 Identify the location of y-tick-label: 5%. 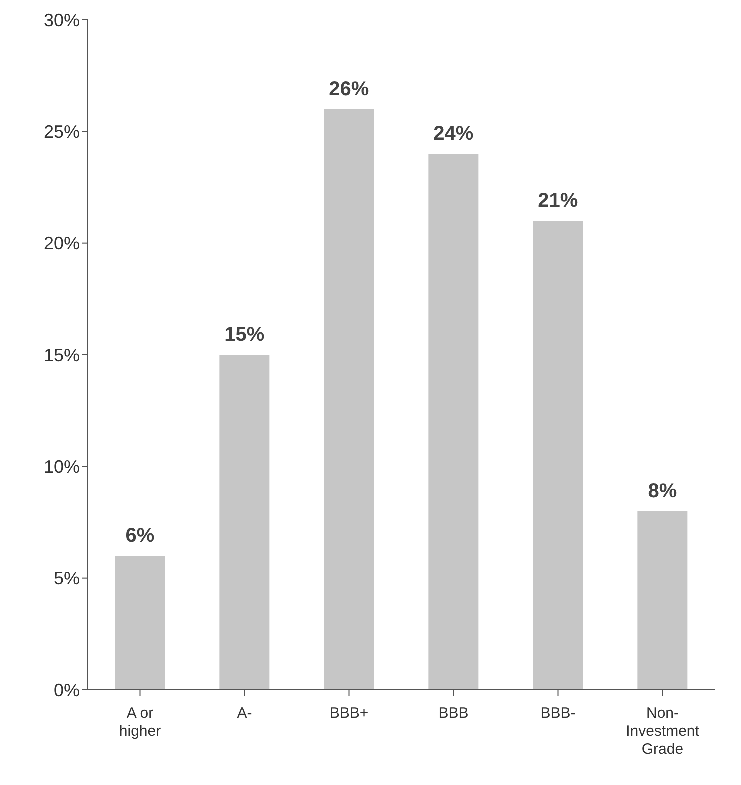
(67, 578).